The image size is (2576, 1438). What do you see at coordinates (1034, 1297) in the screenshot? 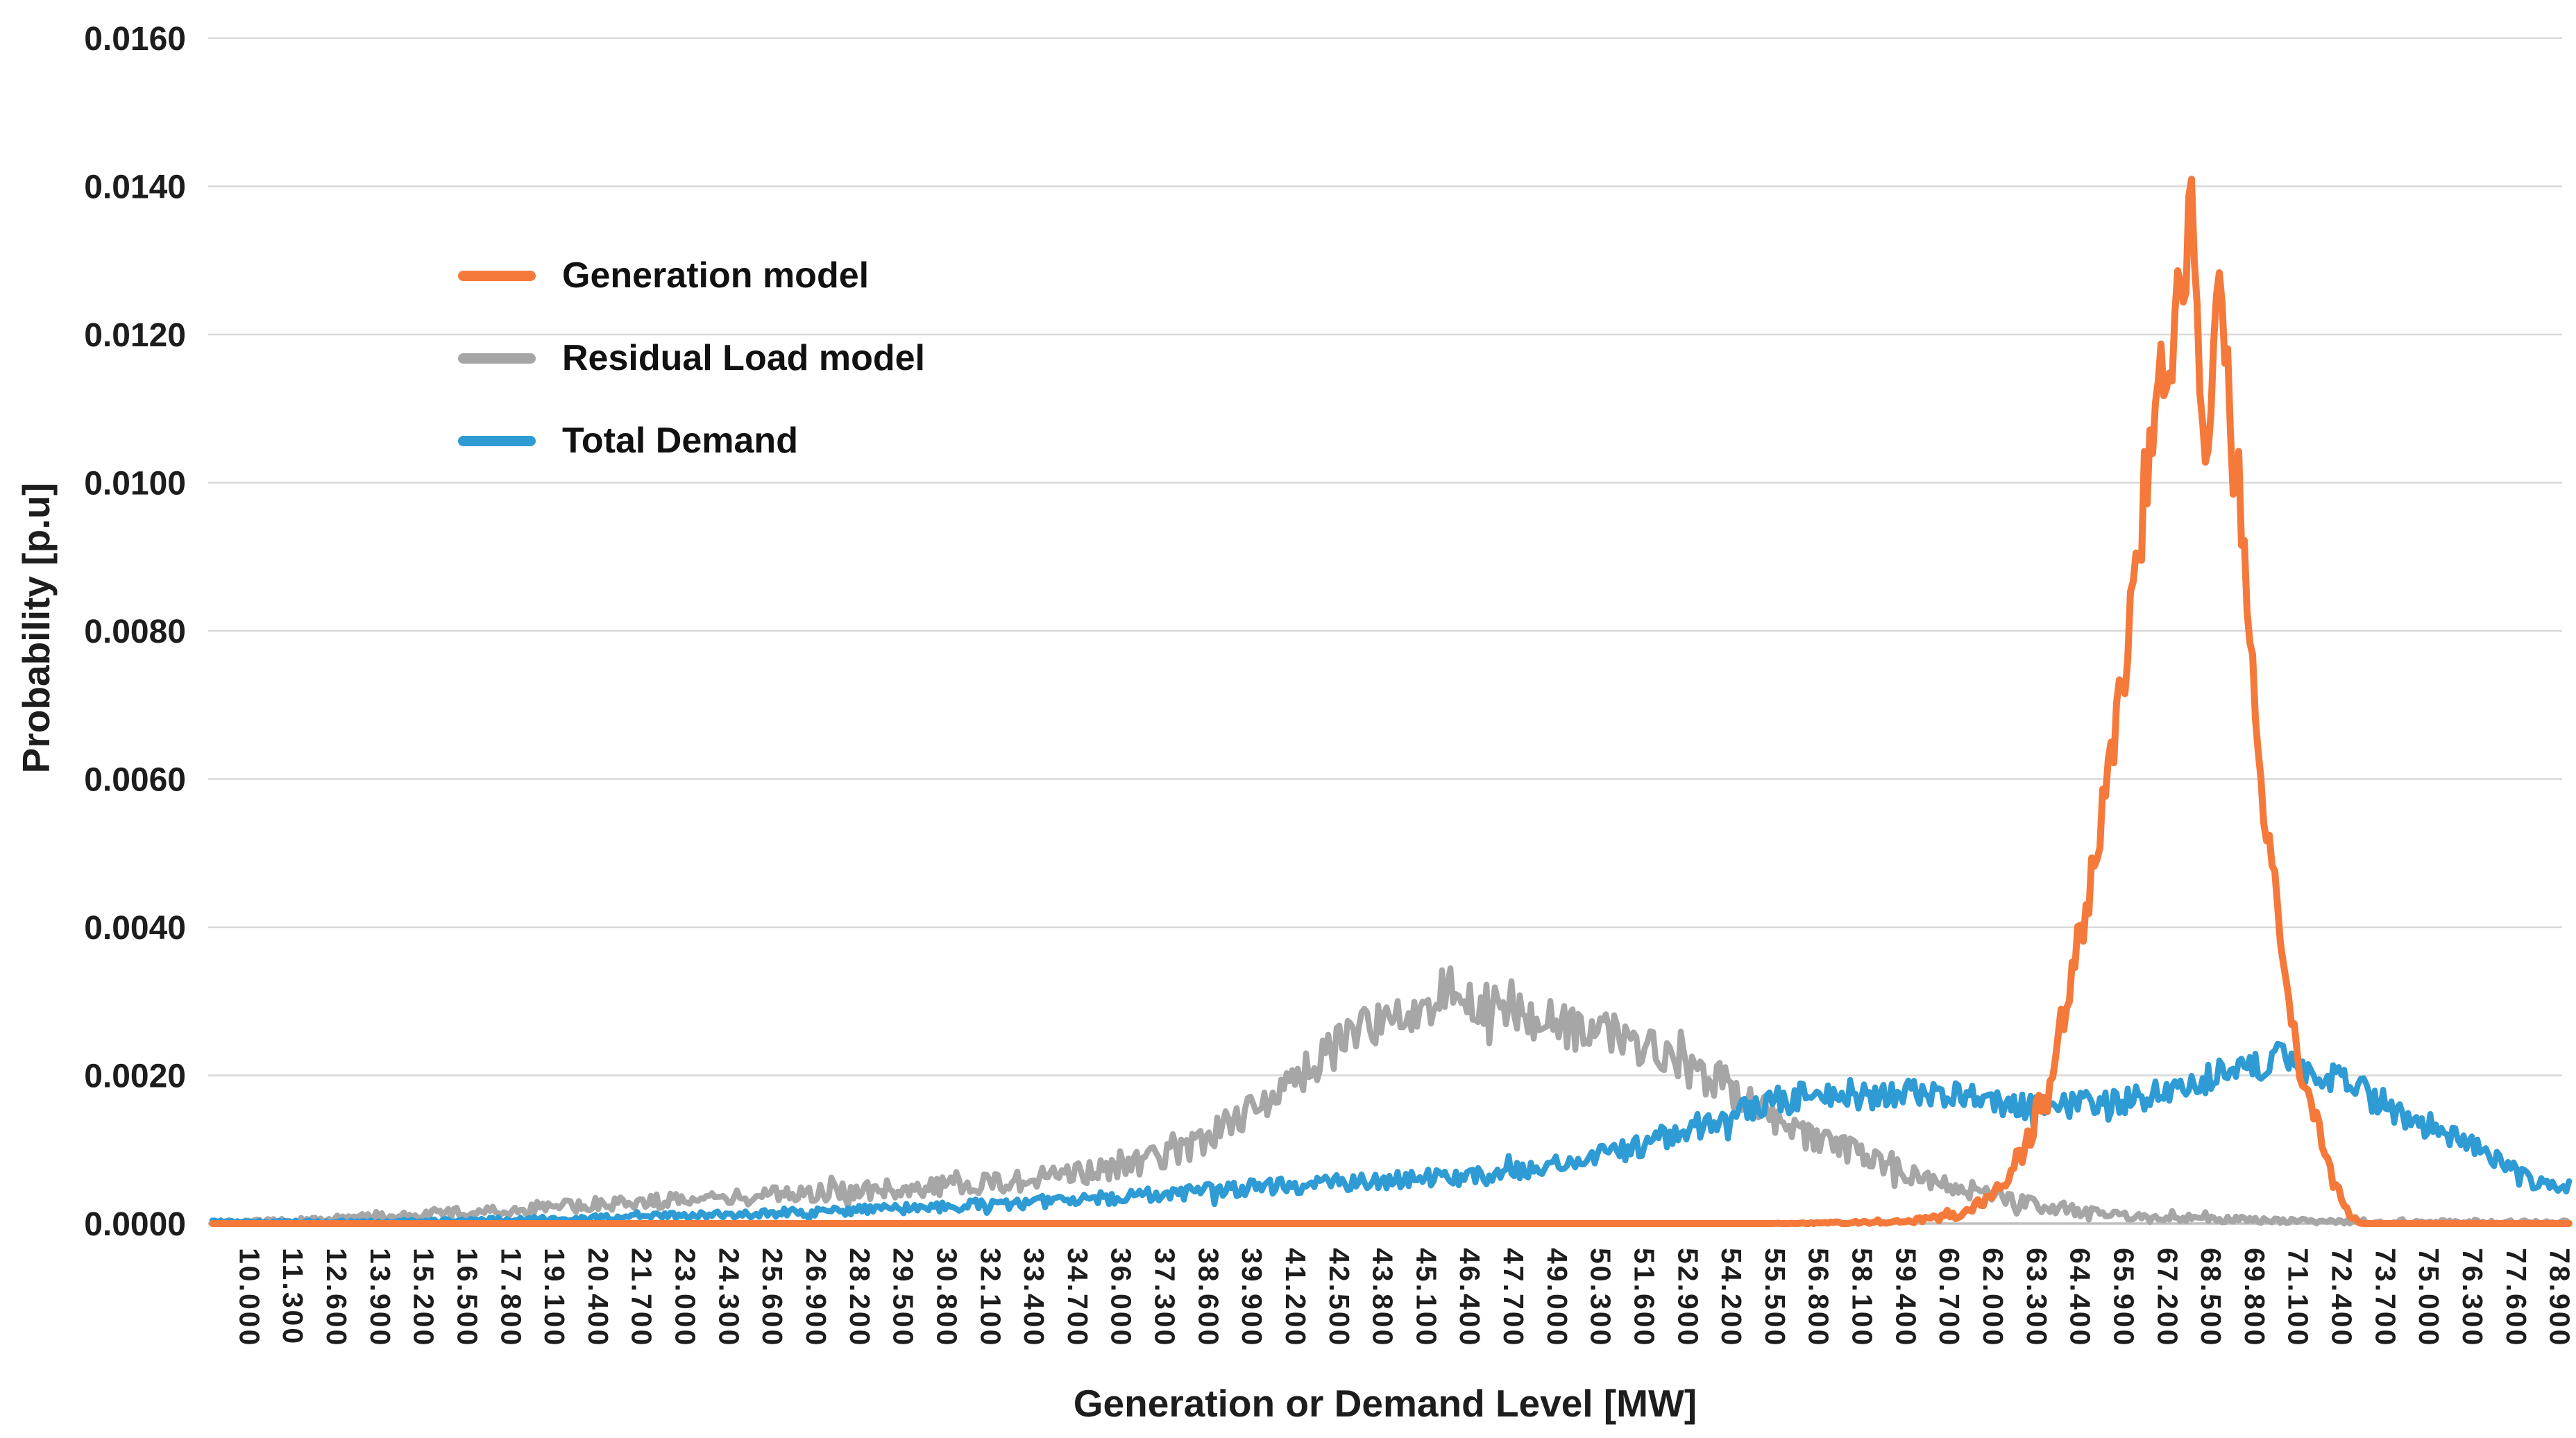
I see `x-tick-label: 33.400` at bounding box center [1034, 1297].